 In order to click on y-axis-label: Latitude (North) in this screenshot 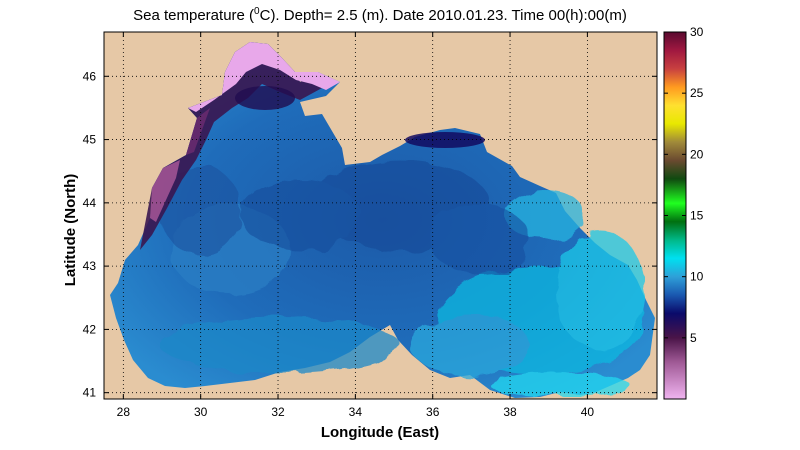, I will do `click(70, 230)`.